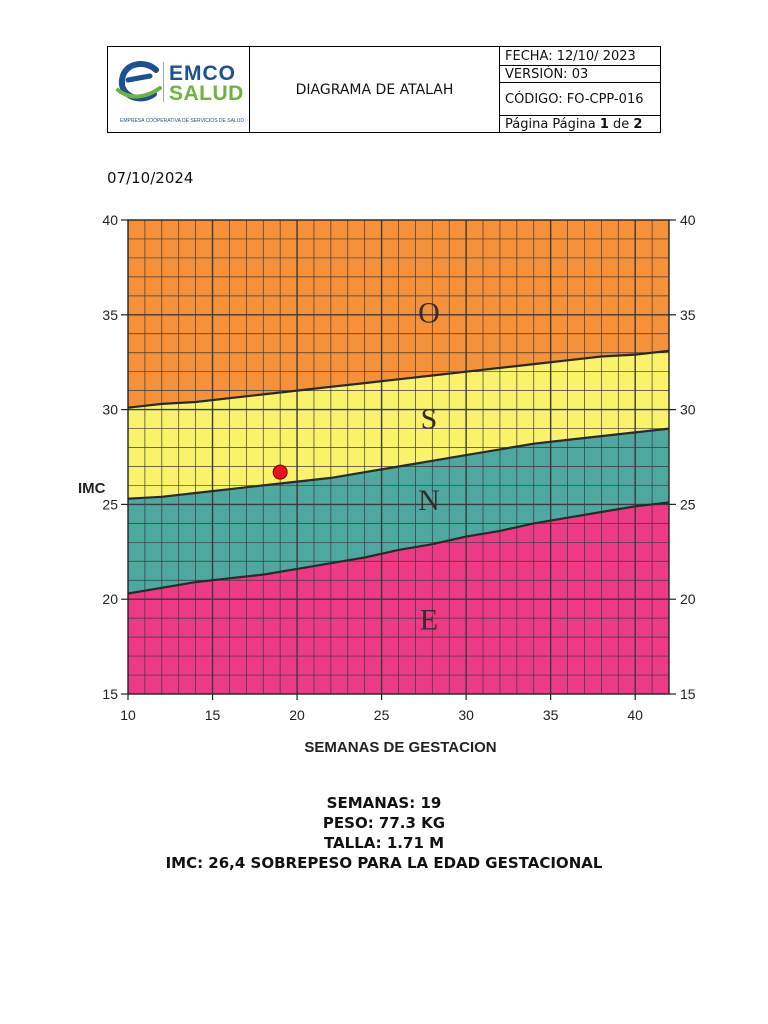 Image resolution: width=768 pixels, height=1024 pixels. Describe the element at coordinates (110, 599) in the screenshot. I see `y-tick-label-left: 20` at that location.